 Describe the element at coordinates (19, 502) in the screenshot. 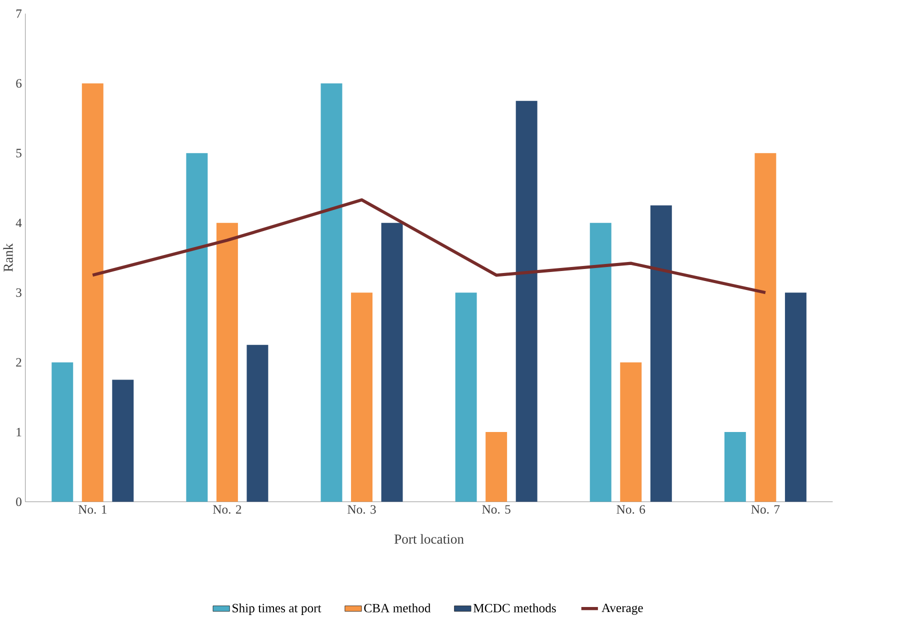

I see `y-tick-label: 0` at that location.